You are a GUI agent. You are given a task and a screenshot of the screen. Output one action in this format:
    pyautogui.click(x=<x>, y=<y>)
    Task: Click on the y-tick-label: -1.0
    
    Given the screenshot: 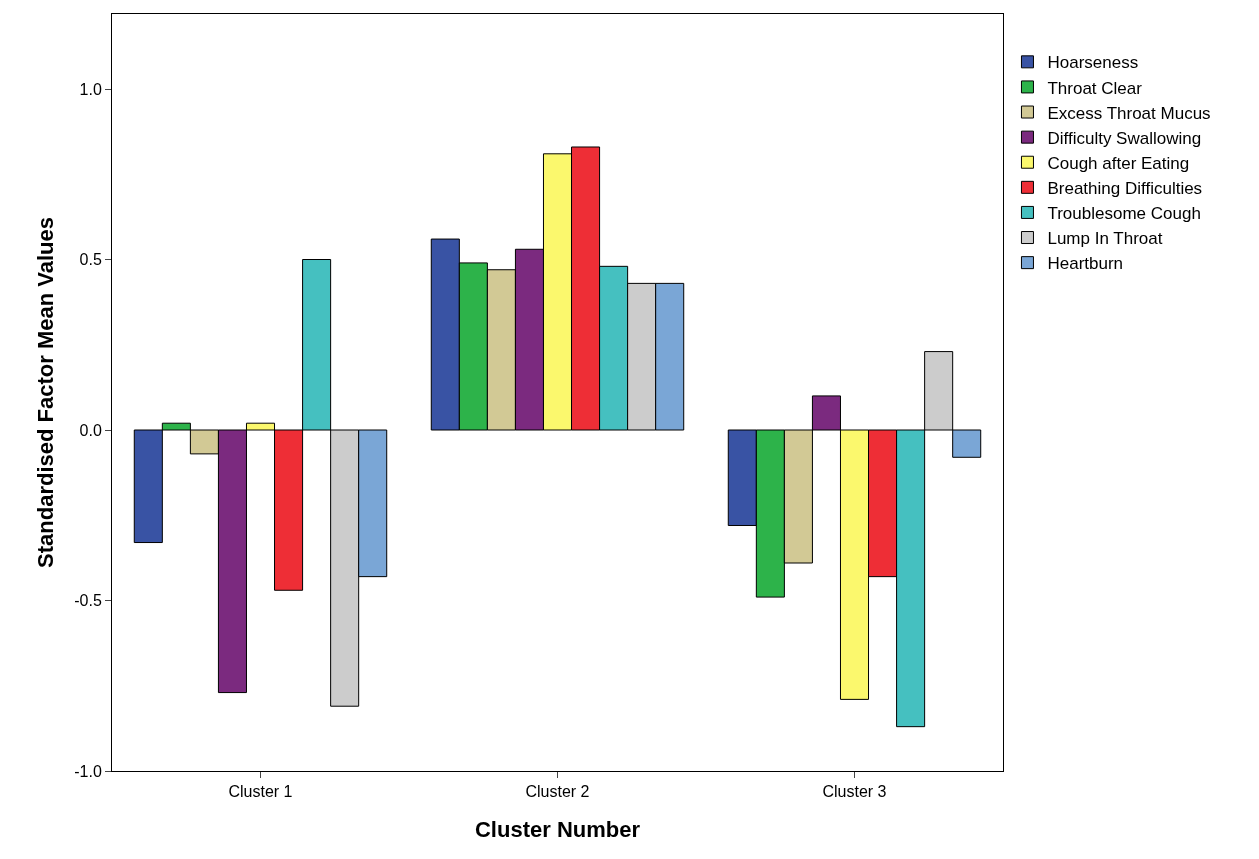 What is the action you would take?
    pyautogui.click(x=88, y=771)
    